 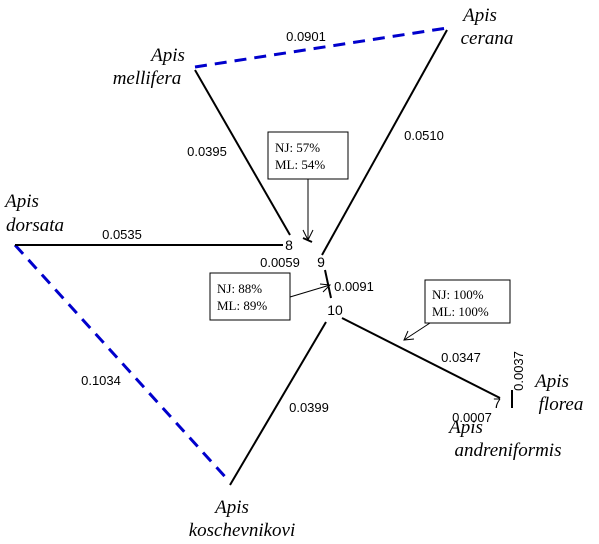 I want to click on support-ml: ML: 54%, so click(x=300, y=164).